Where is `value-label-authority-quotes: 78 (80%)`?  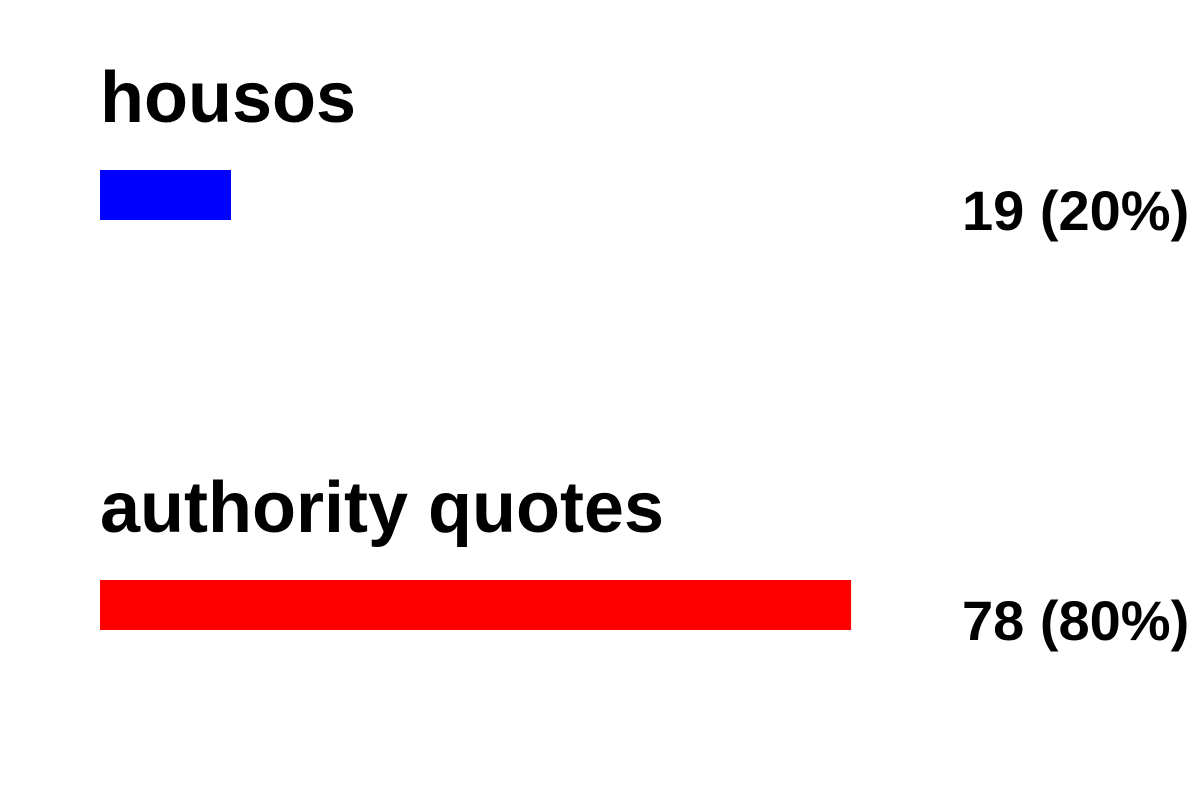 value-label-authority-quotes: 78 (80%) is located at coordinates (1075, 620).